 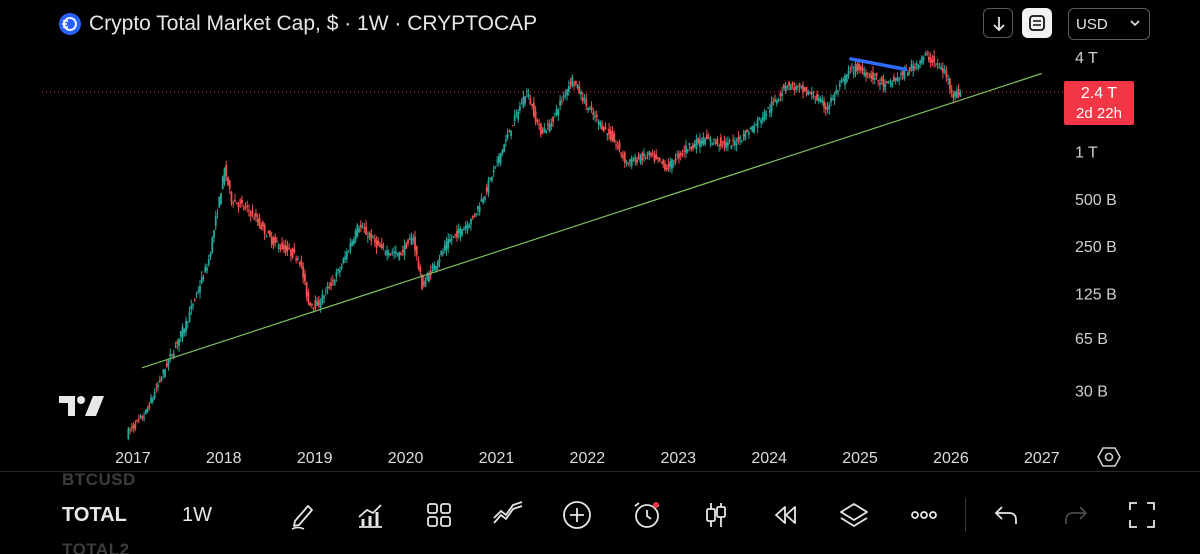 What do you see at coordinates (1076, 515) in the screenshot?
I see `redo-icon` at bounding box center [1076, 515].